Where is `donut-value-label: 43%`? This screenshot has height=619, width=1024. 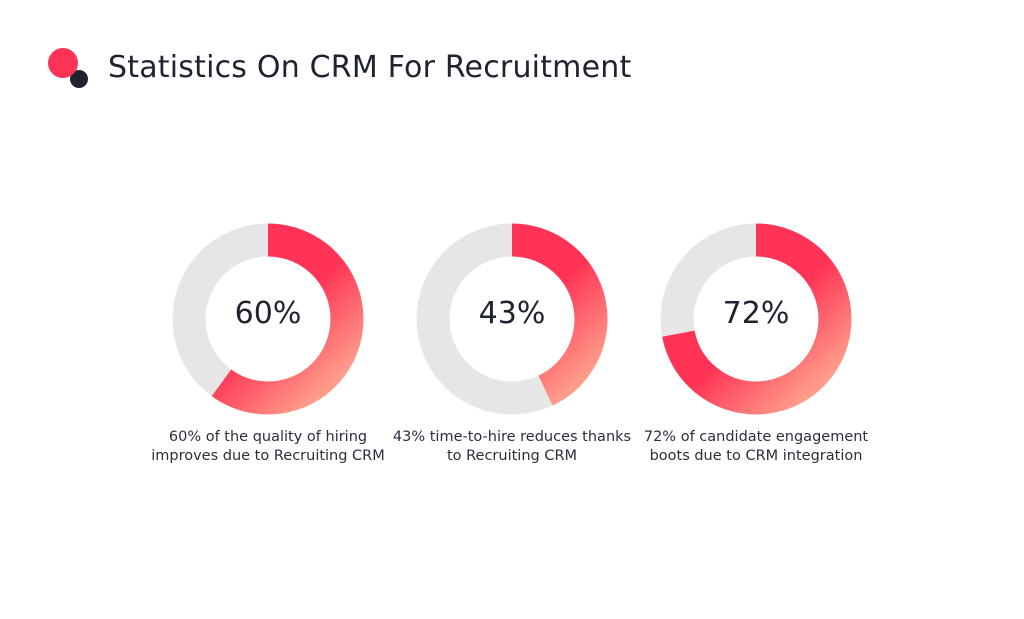 donut-value-label: 43% is located at coordinates (512, 313).